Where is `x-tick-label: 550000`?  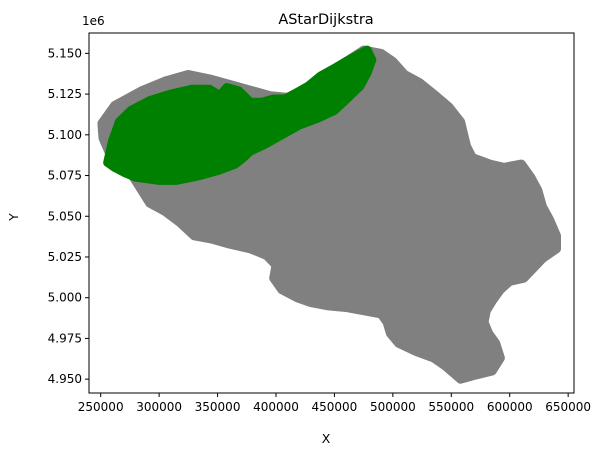
x-tick-label: 550000 is located at coordinates (451, 407).